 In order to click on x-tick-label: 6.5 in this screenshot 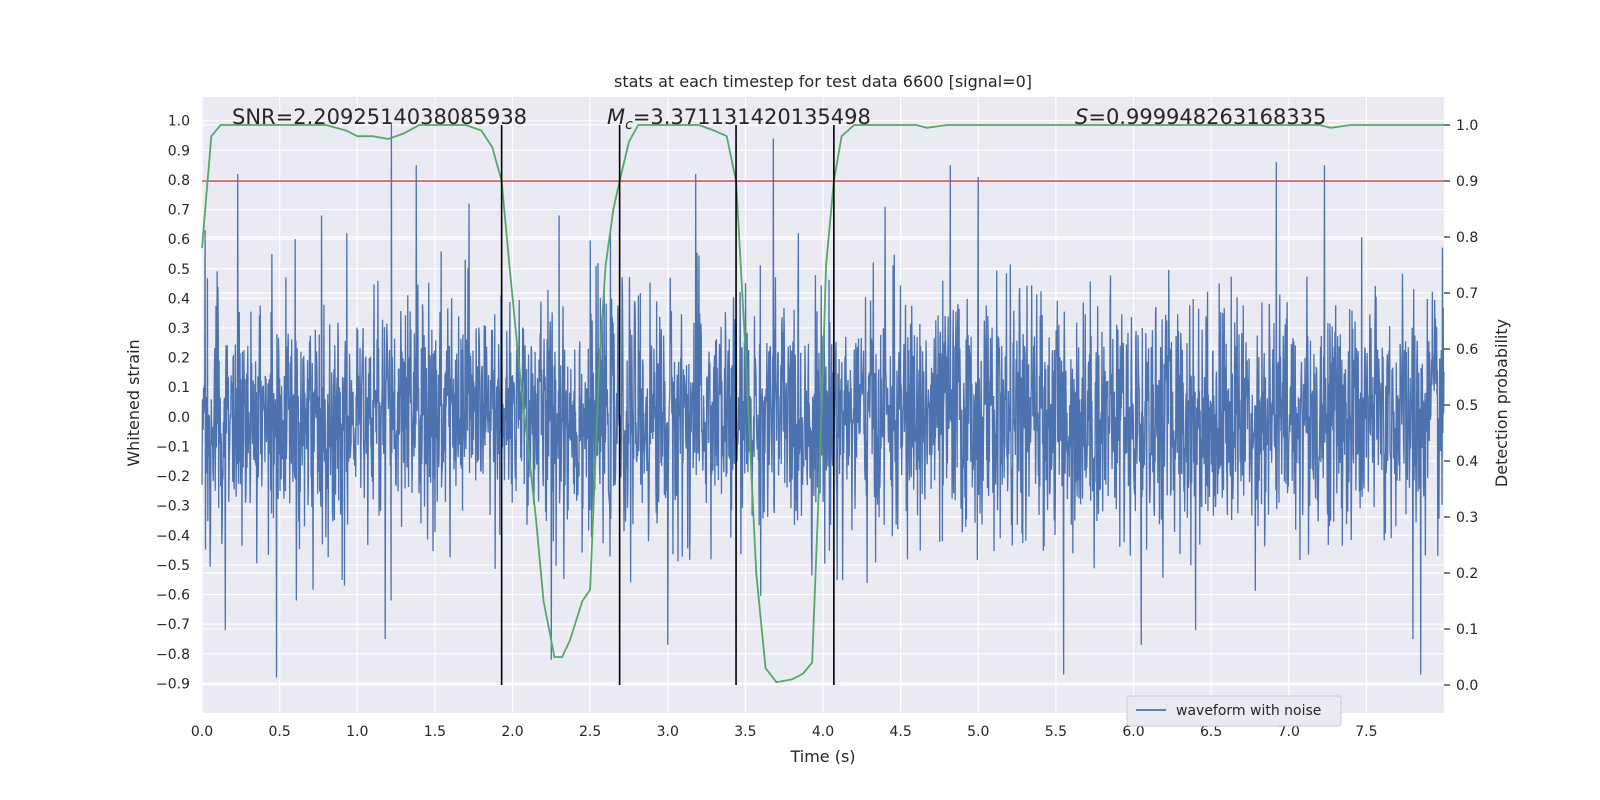, I will do `click(1211, 732)`.